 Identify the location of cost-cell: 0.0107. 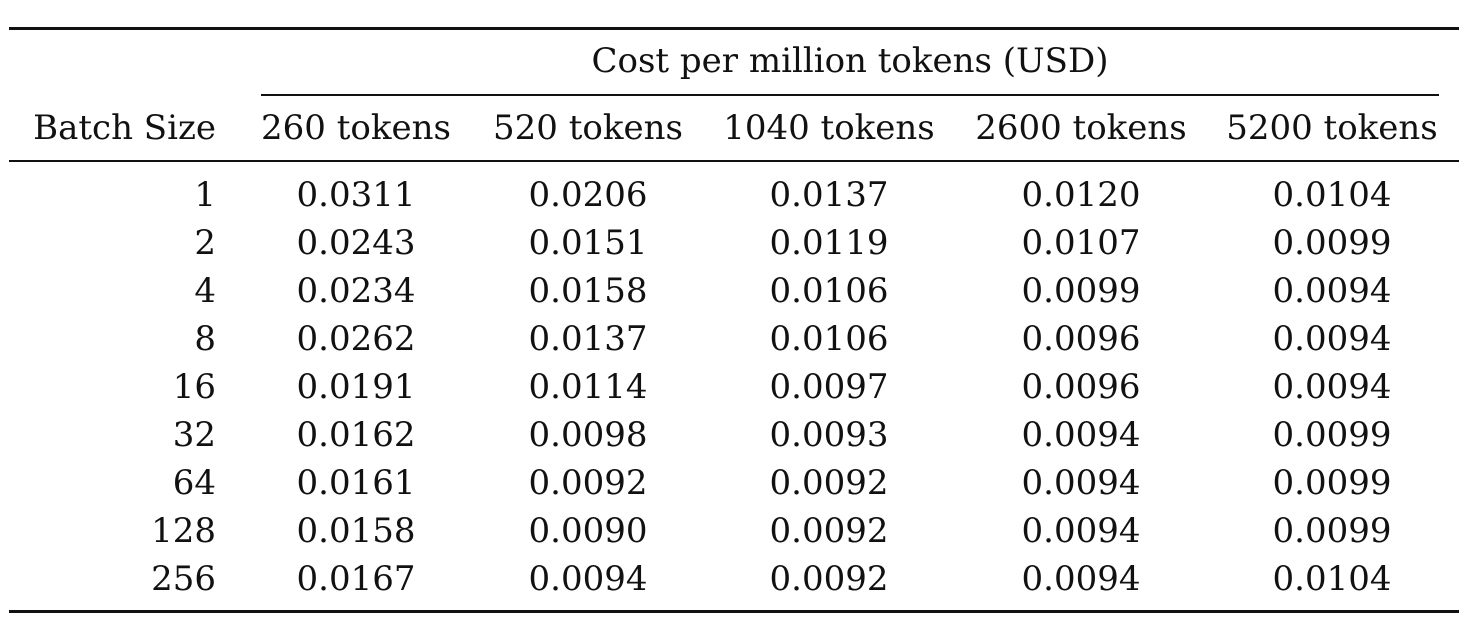
(1081, 243).